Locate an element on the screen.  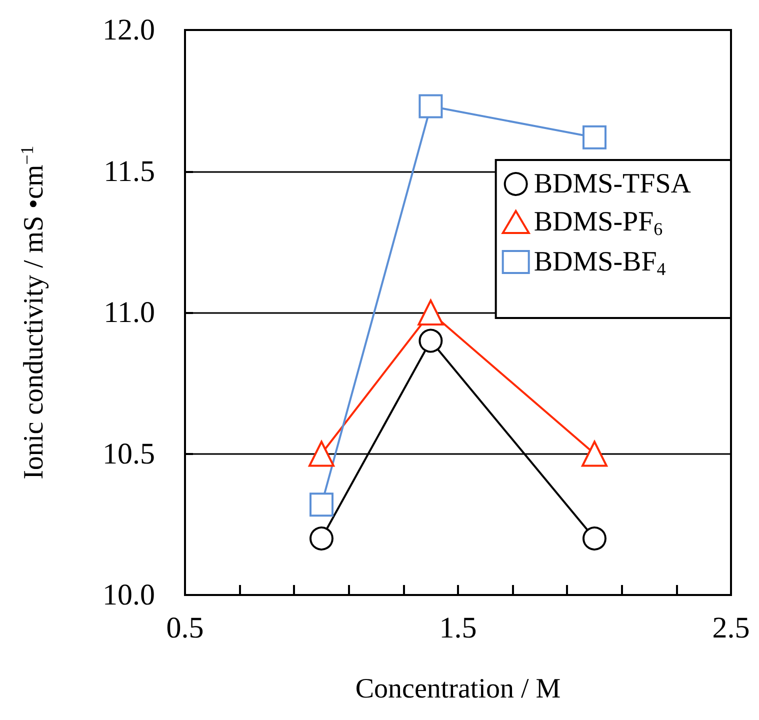
y-axis-title: Ionic conductivity / mS •cm−1 is located at coordinates (33, 313).